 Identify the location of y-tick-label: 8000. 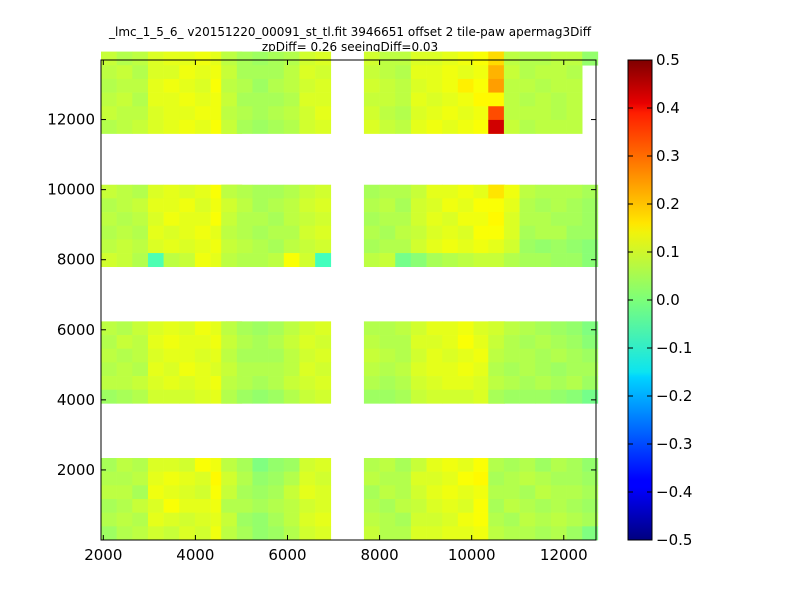
(76, 260).